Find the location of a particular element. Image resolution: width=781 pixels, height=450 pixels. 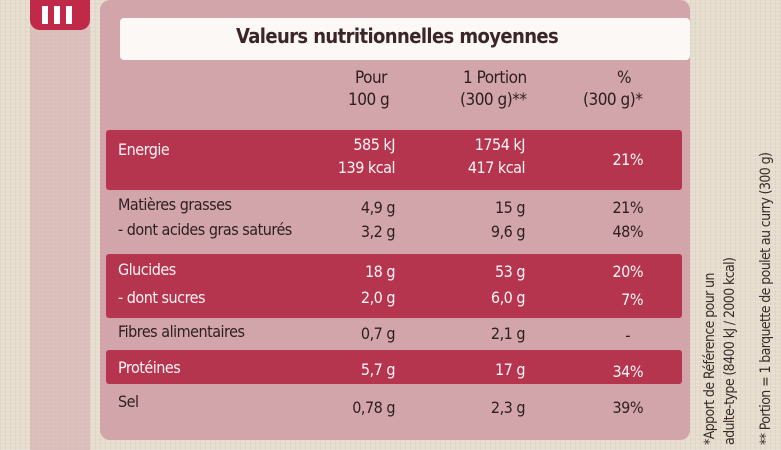

band-proteines is located at coordinates (394, 367).